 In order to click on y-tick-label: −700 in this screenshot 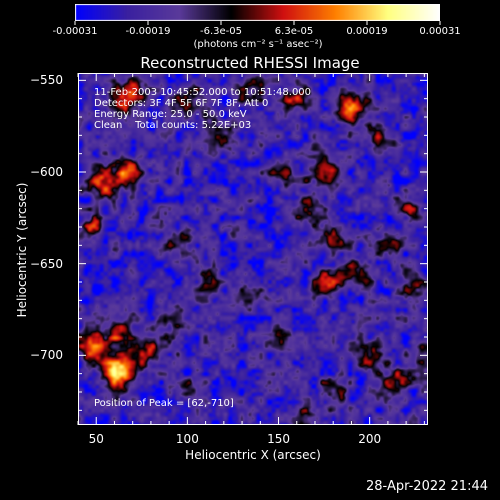, I will do `click(46, 355)`.